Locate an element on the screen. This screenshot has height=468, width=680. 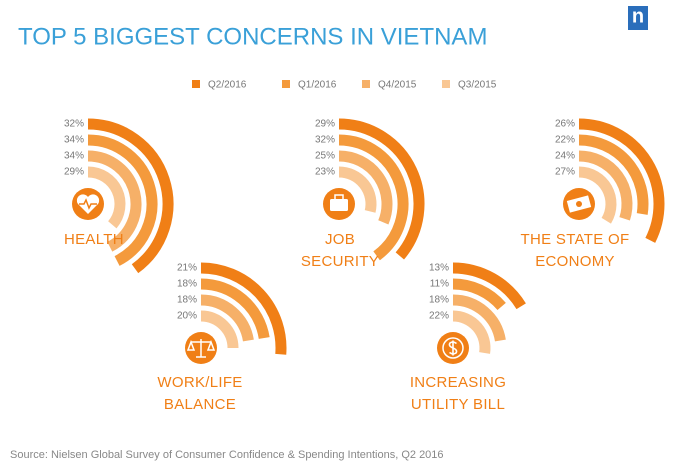
pulse-icon is located at coordinates (88, 204).